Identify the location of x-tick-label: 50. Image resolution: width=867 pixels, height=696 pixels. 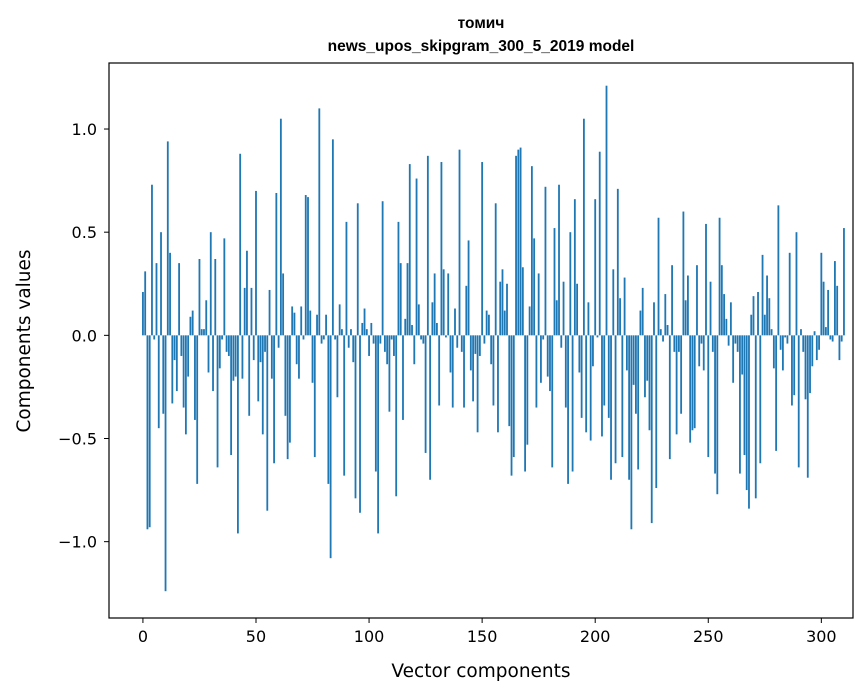
(256, 636).